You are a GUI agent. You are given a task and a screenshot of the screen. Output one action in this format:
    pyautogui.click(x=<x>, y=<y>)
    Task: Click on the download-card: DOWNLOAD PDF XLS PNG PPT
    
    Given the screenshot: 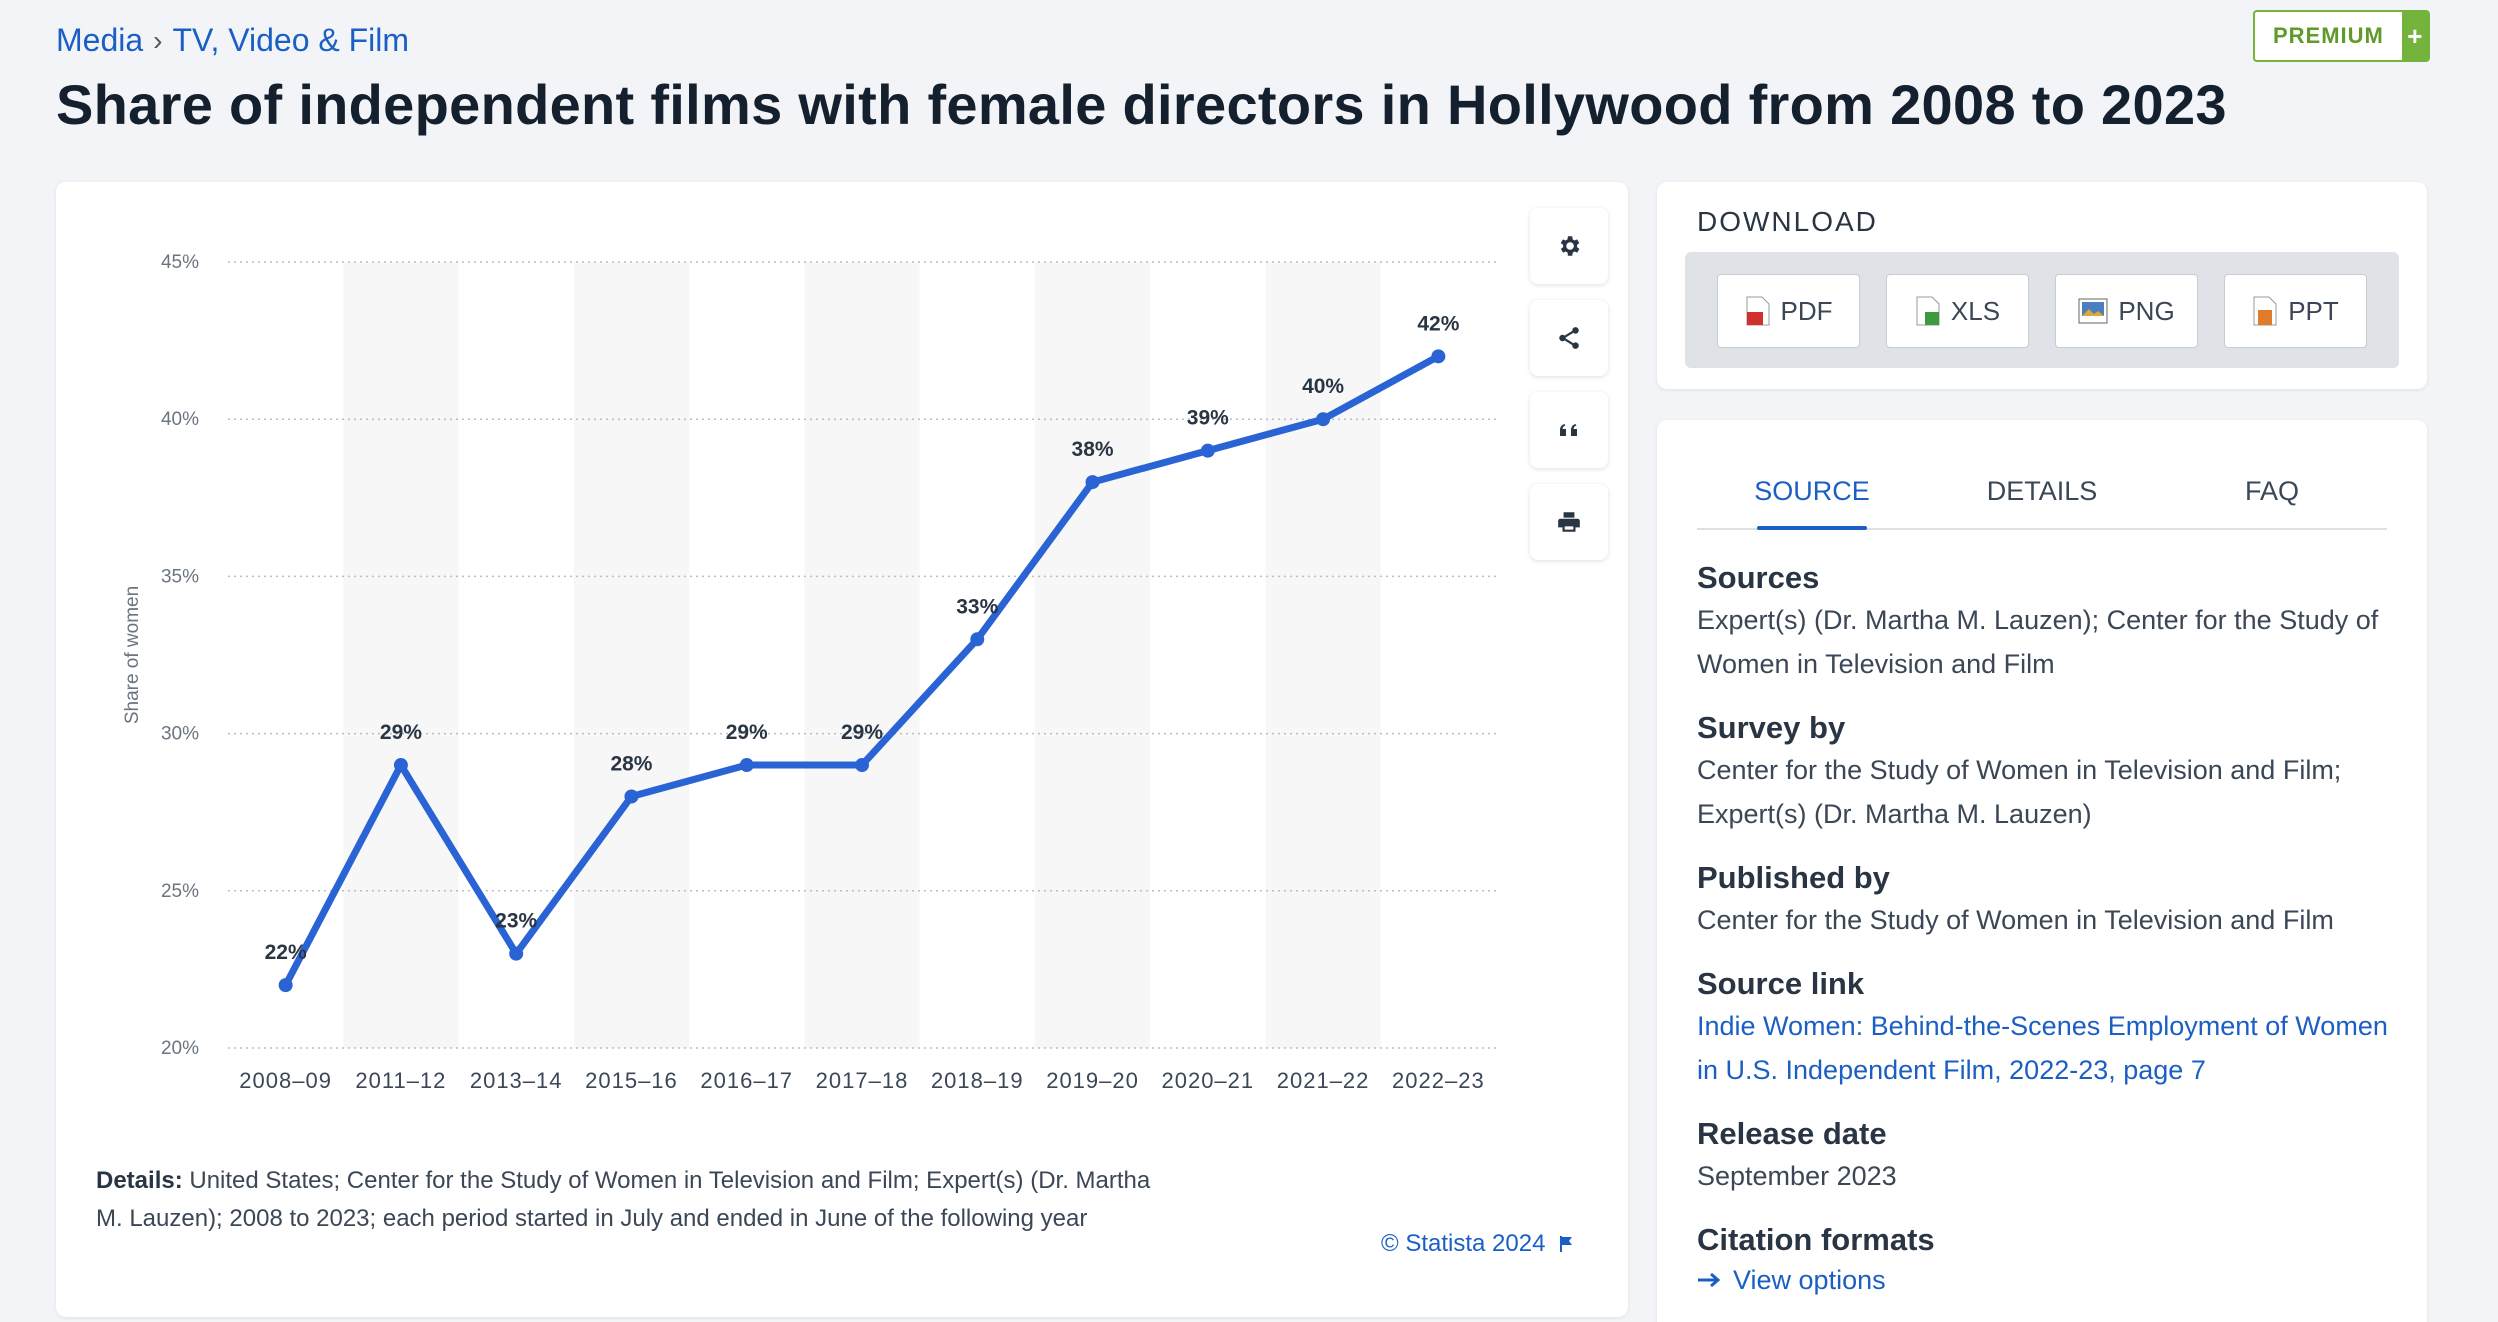 What is the action you would take?
    pyautogui.click(x=2042, y=285)
    